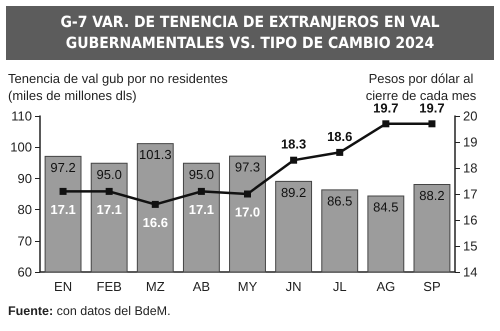 The height and width of the screenshot is (331, 500). What do you see at coordinates (109, 286) in the screenshot?
I see `x-tick-label: FEB` at bounding box center [109, 286].